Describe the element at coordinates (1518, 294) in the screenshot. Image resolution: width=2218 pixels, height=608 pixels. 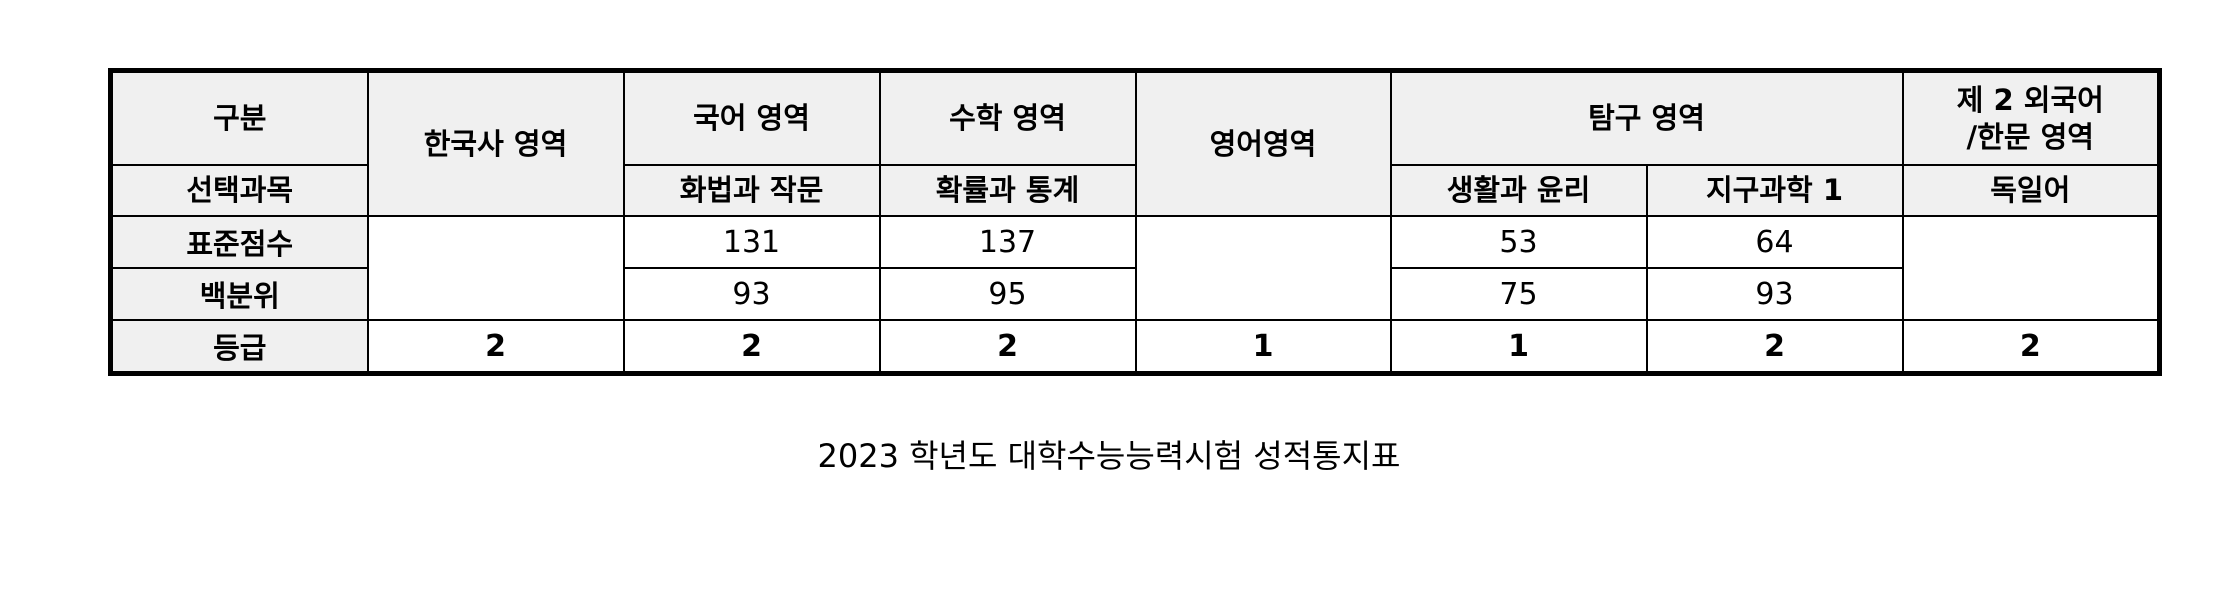
I see `percentile-inquiry-1: 75` at that location.